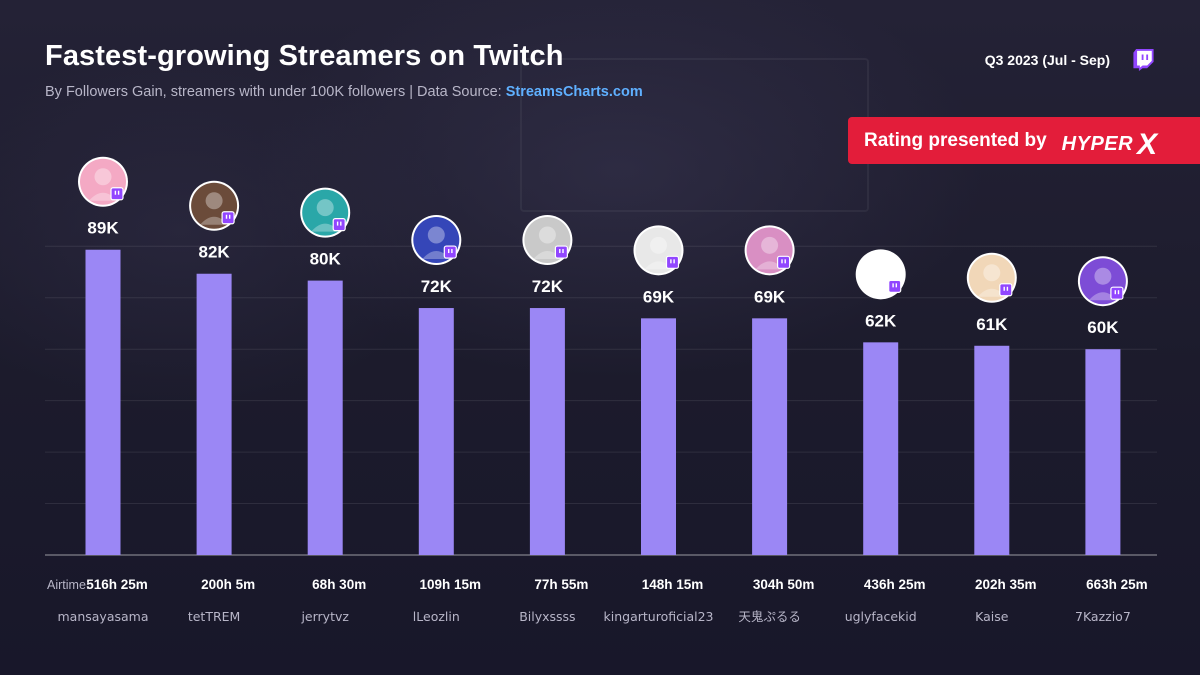 Image resolution: width=1200 pixels, height=675 pixels. I want to click on period-label: Q3 2023 (Jul - Sep), so click(1047, 60).